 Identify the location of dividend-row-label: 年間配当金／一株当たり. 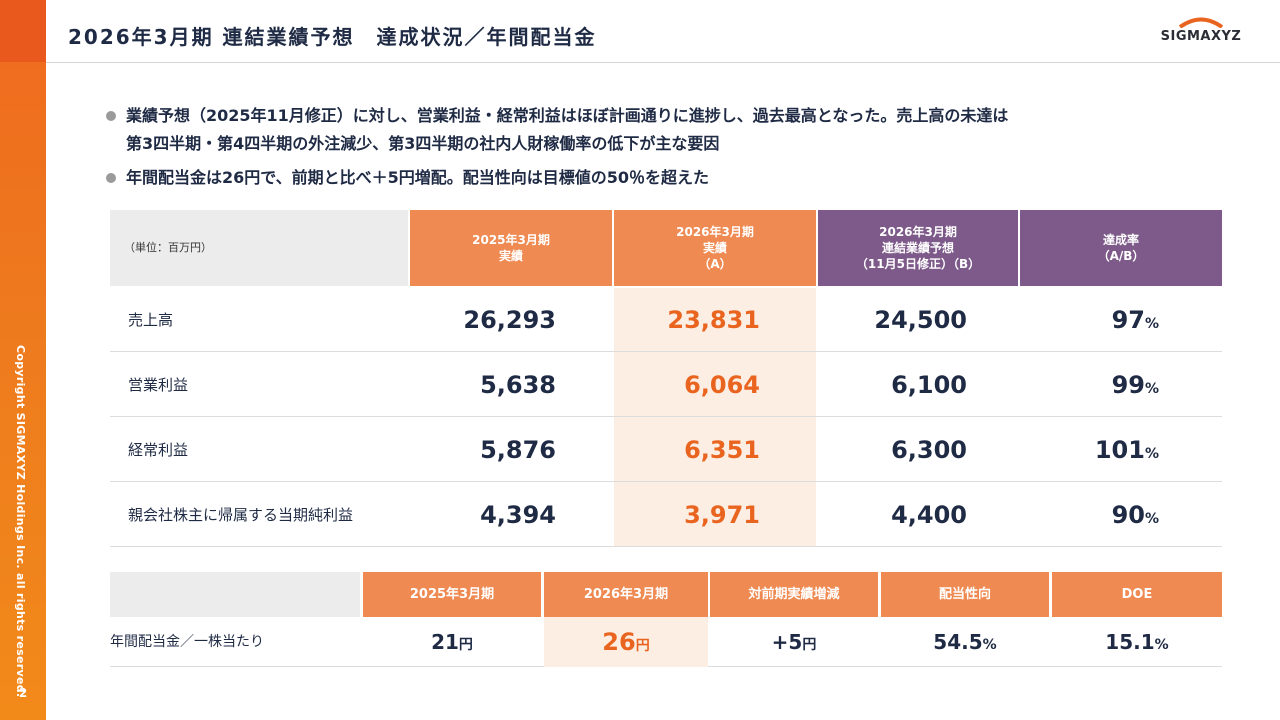
(187, 642).